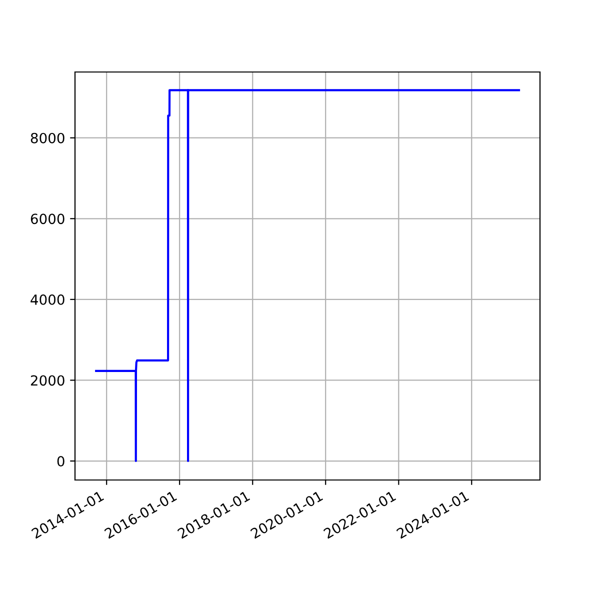  I want to click on y-tick-label: 6000, so click(47, 219).